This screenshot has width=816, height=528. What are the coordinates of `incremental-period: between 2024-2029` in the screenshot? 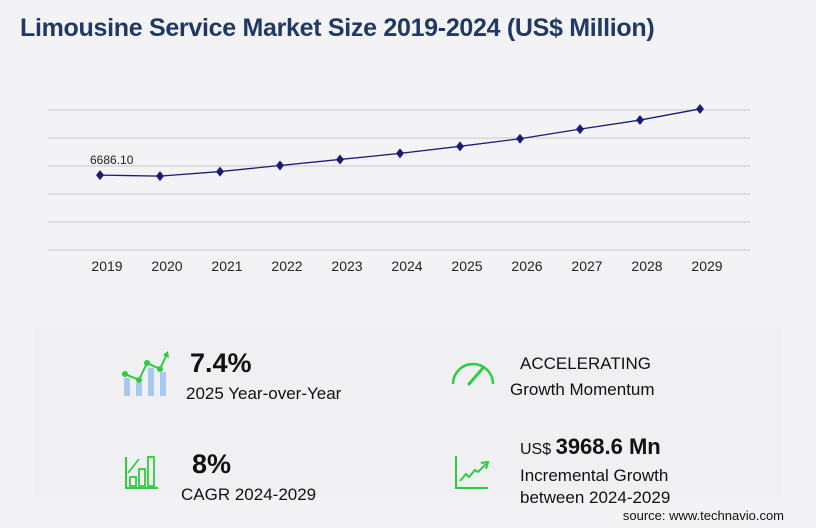 It's located at (595, 497).